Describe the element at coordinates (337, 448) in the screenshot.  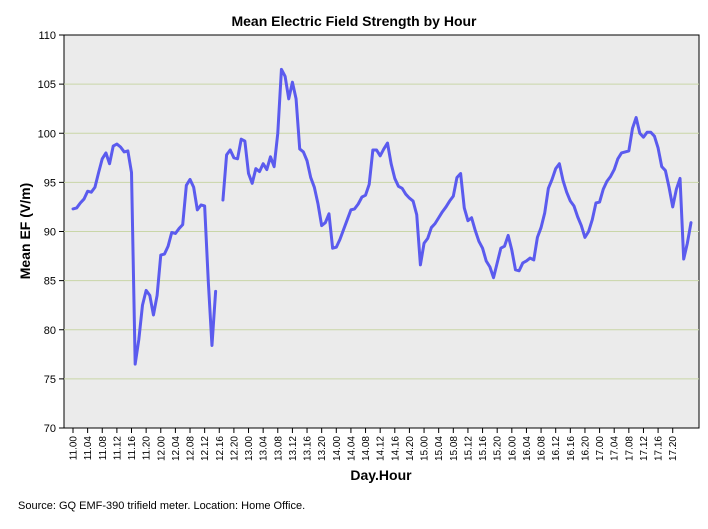
I see `x-tick-label: 14.00` at that location.